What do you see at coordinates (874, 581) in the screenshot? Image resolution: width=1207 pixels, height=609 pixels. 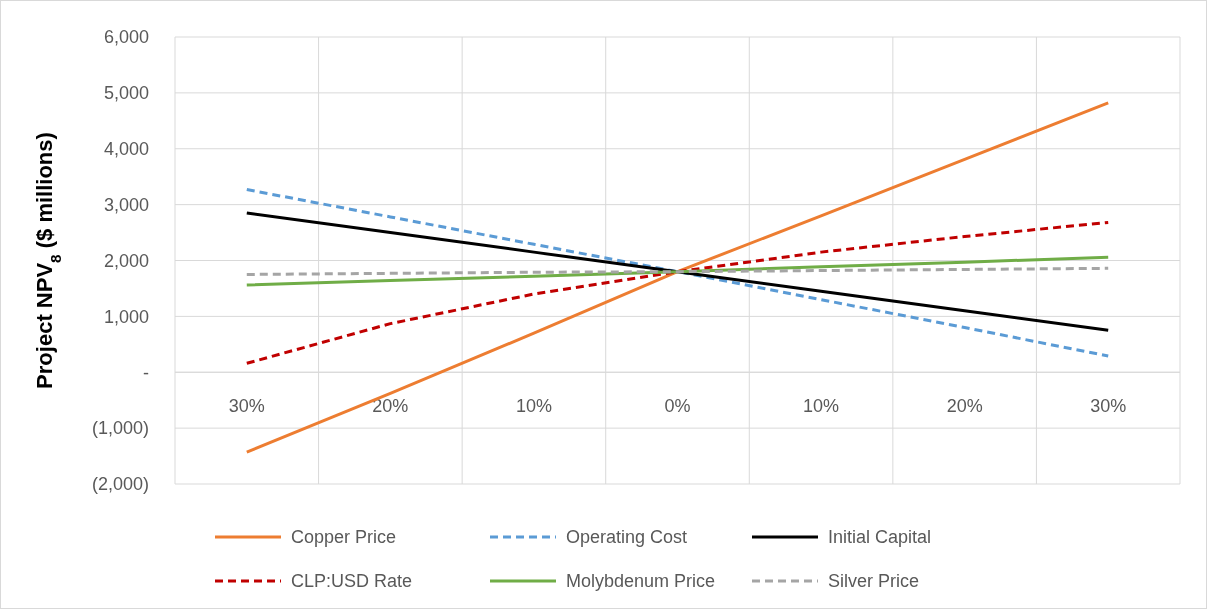 I see `legend-label: Silver Price` at bounding box center [874, 581].